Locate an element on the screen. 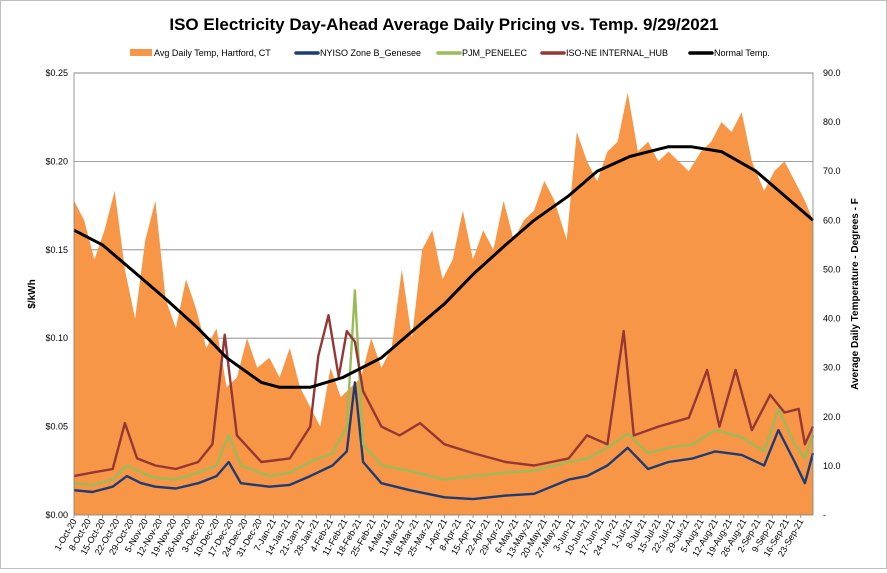 This screenshot has height=573, width=887. y-tick-label: $0.05 is located at coordinates (56, 427).